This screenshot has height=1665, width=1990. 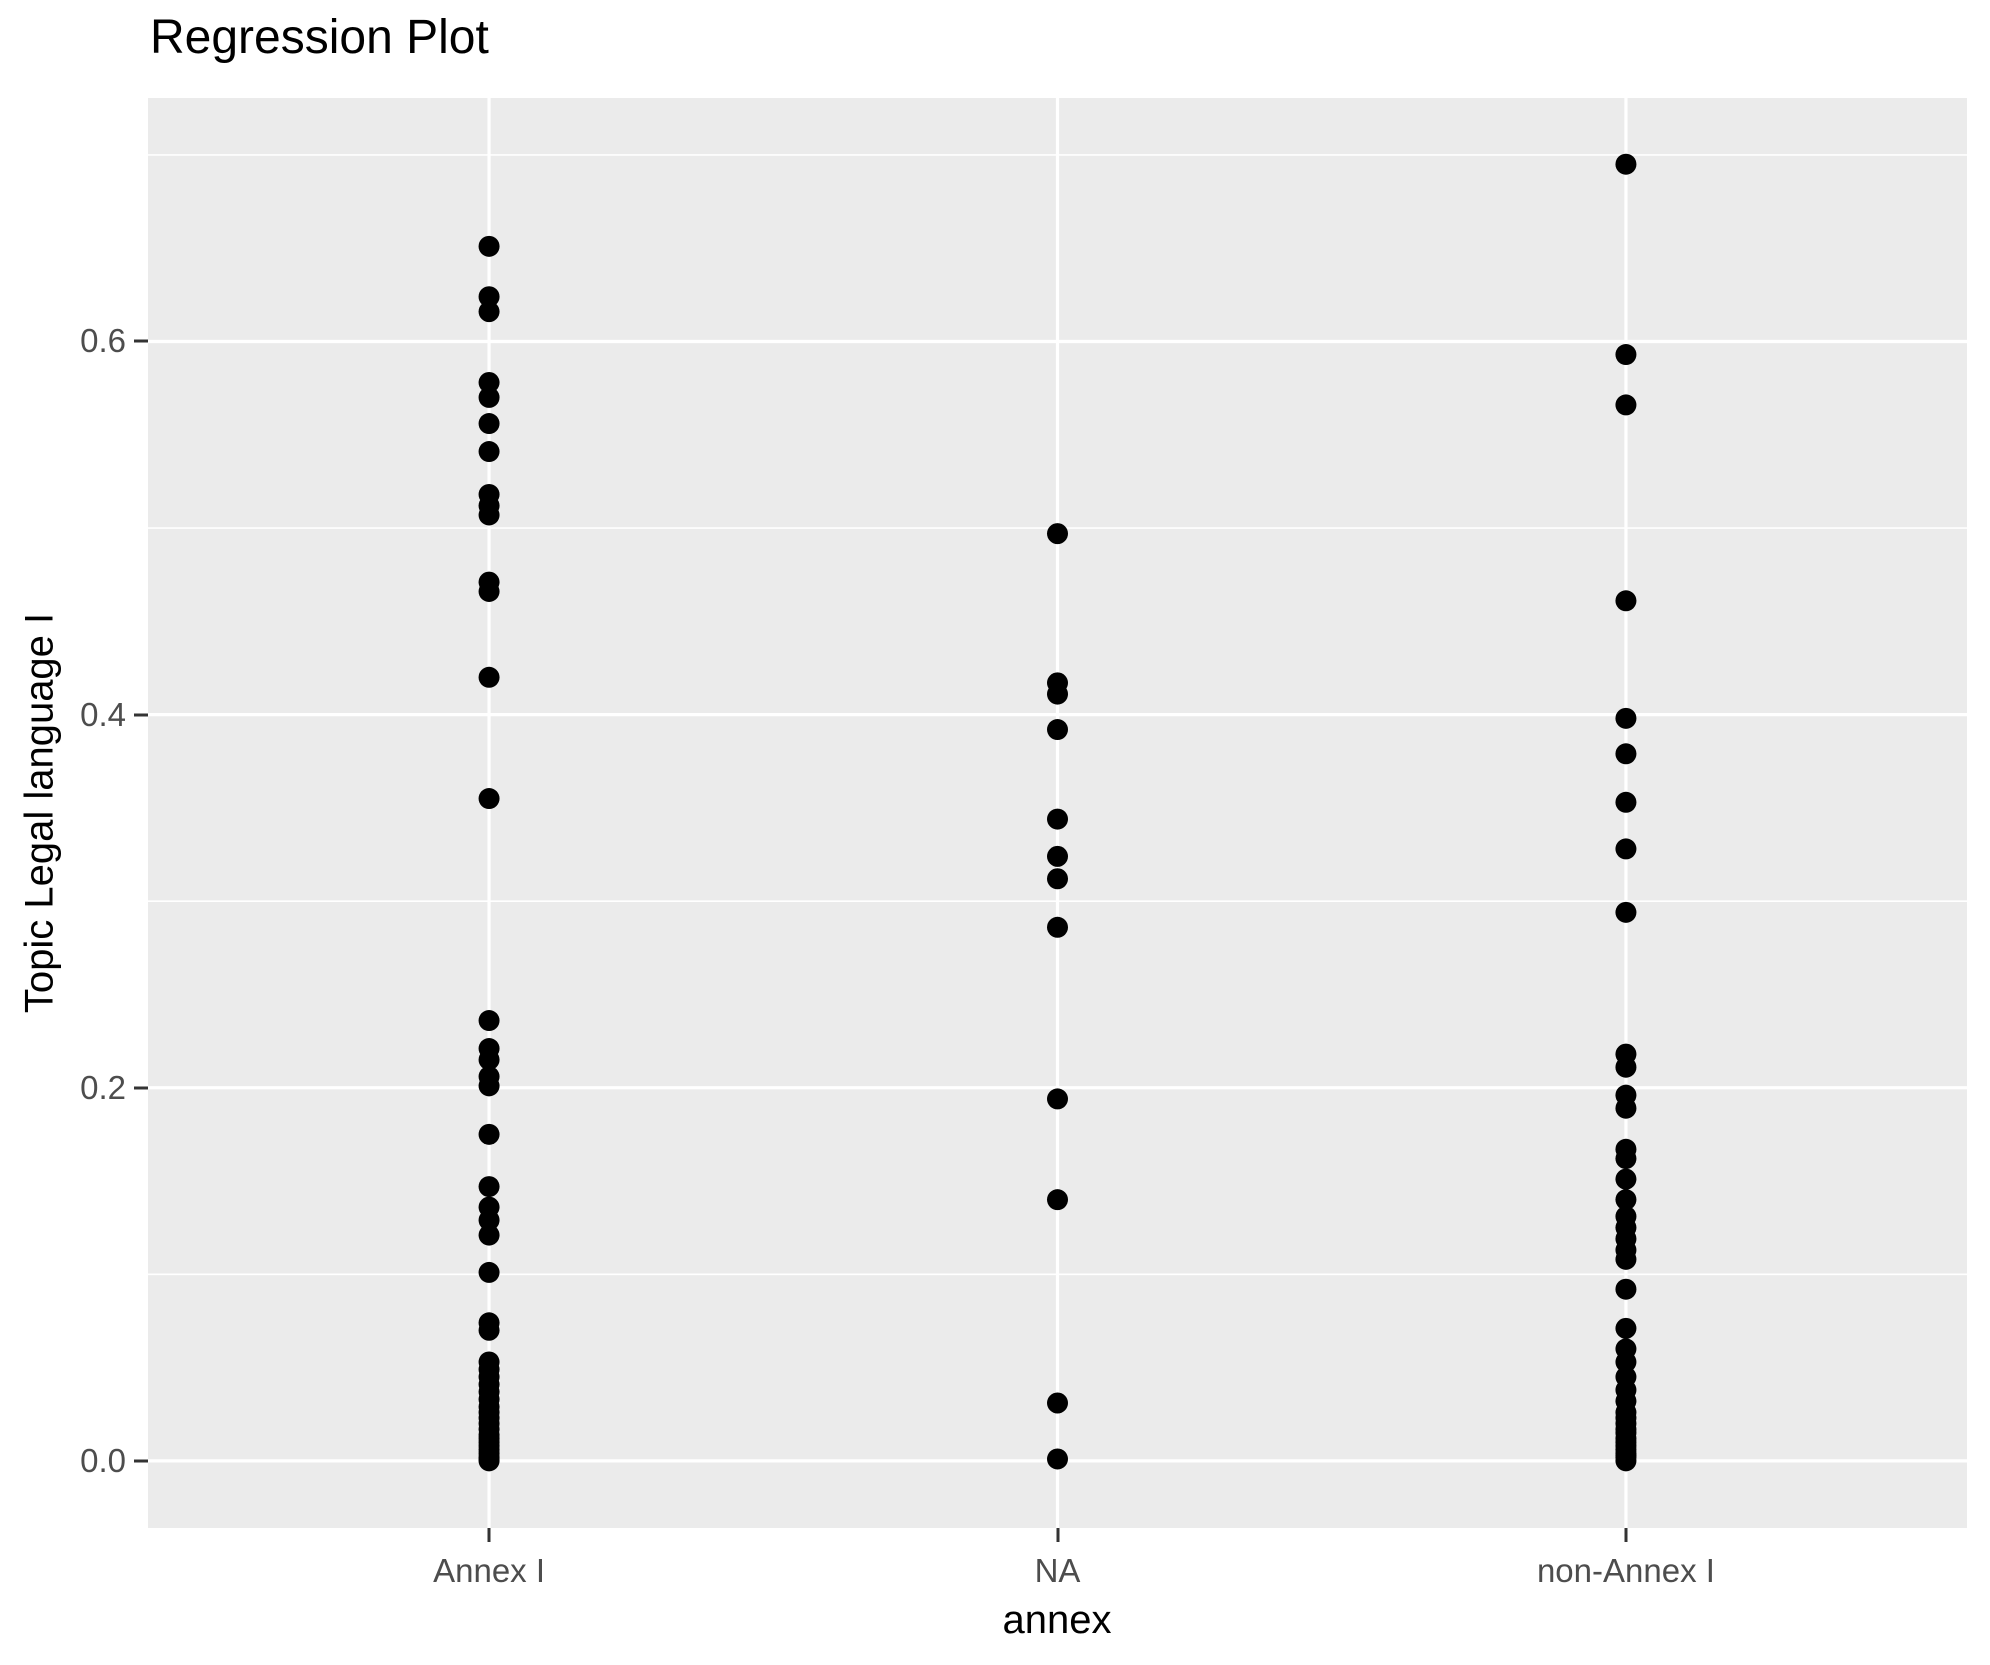 What do you see at coordinates (1625, 1570) in the screenshot?
I see `x-tick-label-non-annex-i: non-Annex I` at bounding box center [1625, 1570].